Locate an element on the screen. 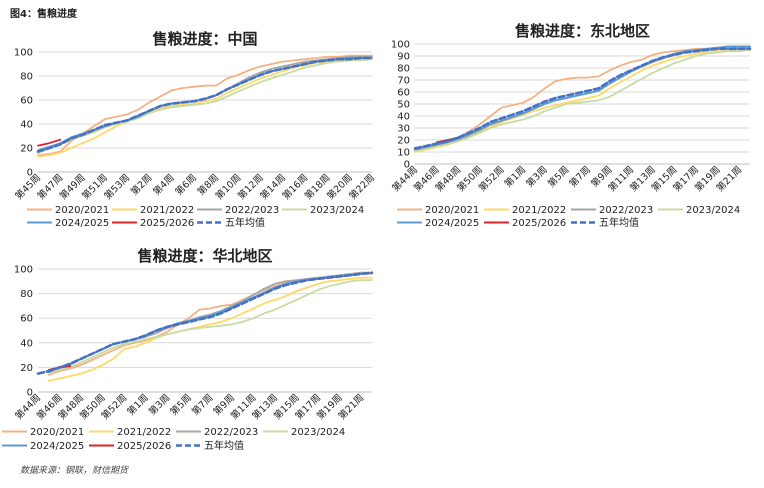  y-tick-label: 10 is located at coordinates (403, 153).